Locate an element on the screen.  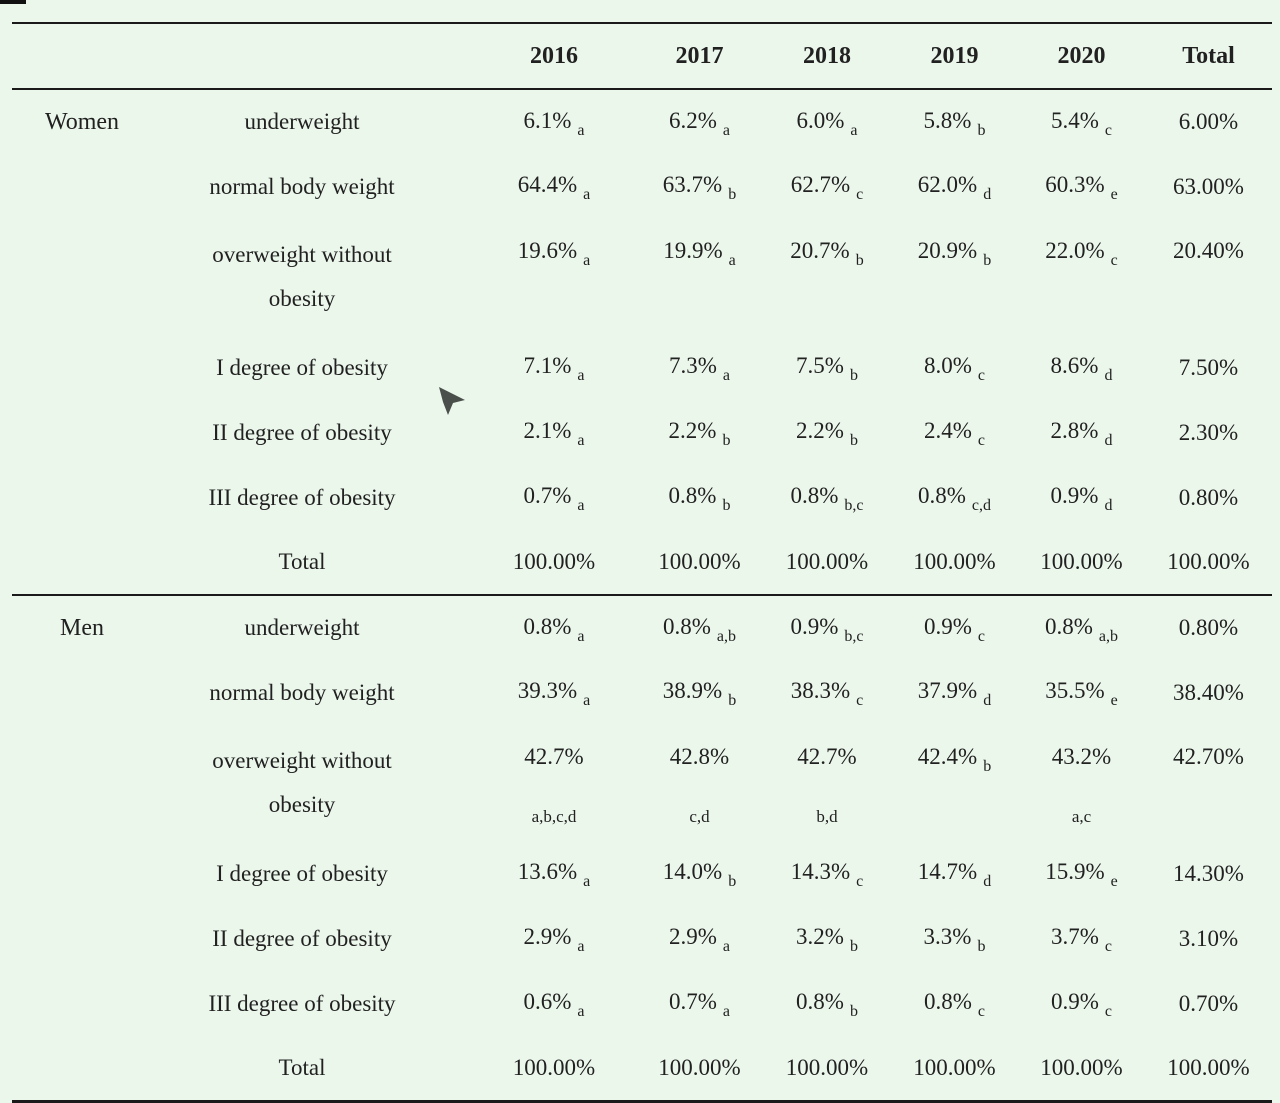
percentage-value: 14.30% is located at coordinates (1208, 873).